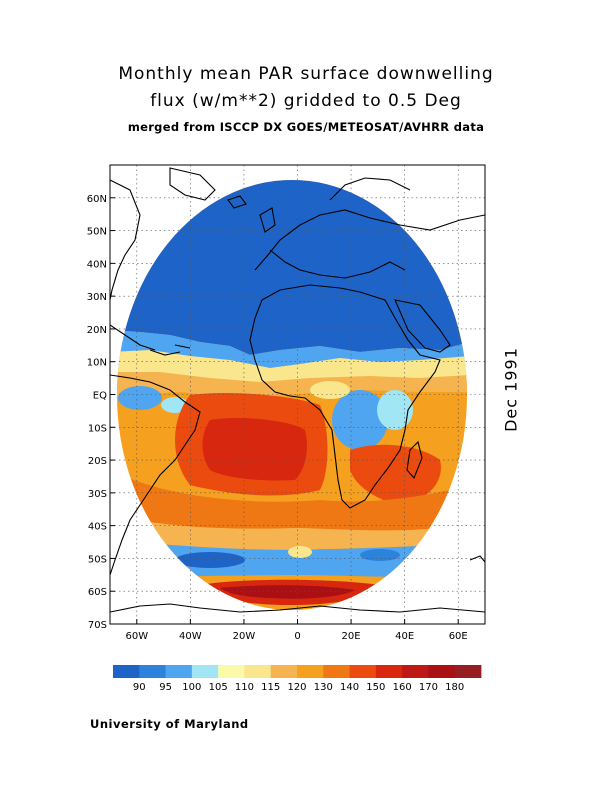 The height and width of the screenshot is (792, 612). What do you see at coordinates (296, 630) in the screenshot?
I see `lon-axis: 60W 40W 20W 0 20E 40E 60E` at bounding box center [296, 630].